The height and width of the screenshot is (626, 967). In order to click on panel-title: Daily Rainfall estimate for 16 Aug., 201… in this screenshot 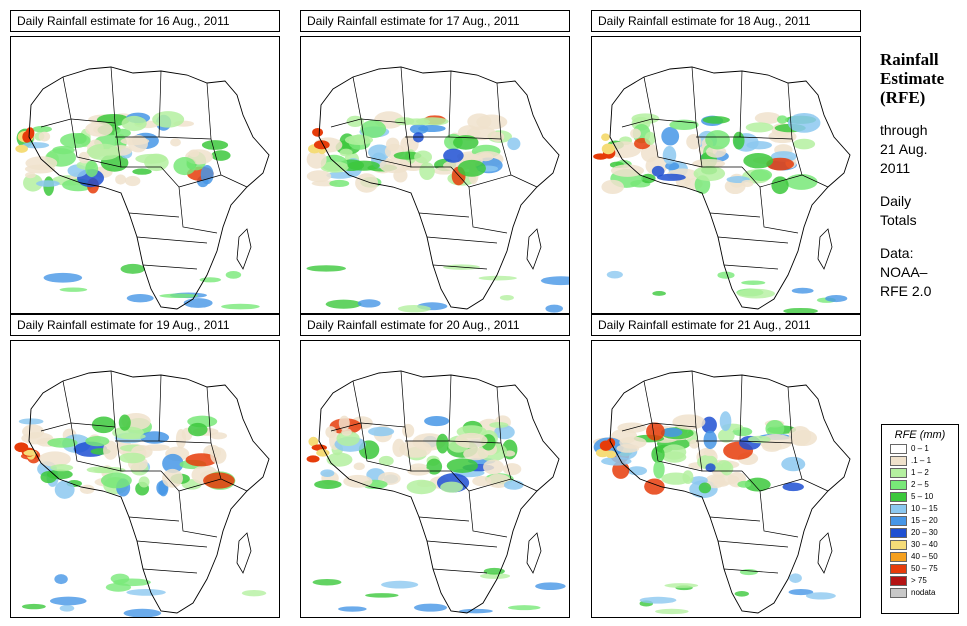, I will do `click(145, 21)`.